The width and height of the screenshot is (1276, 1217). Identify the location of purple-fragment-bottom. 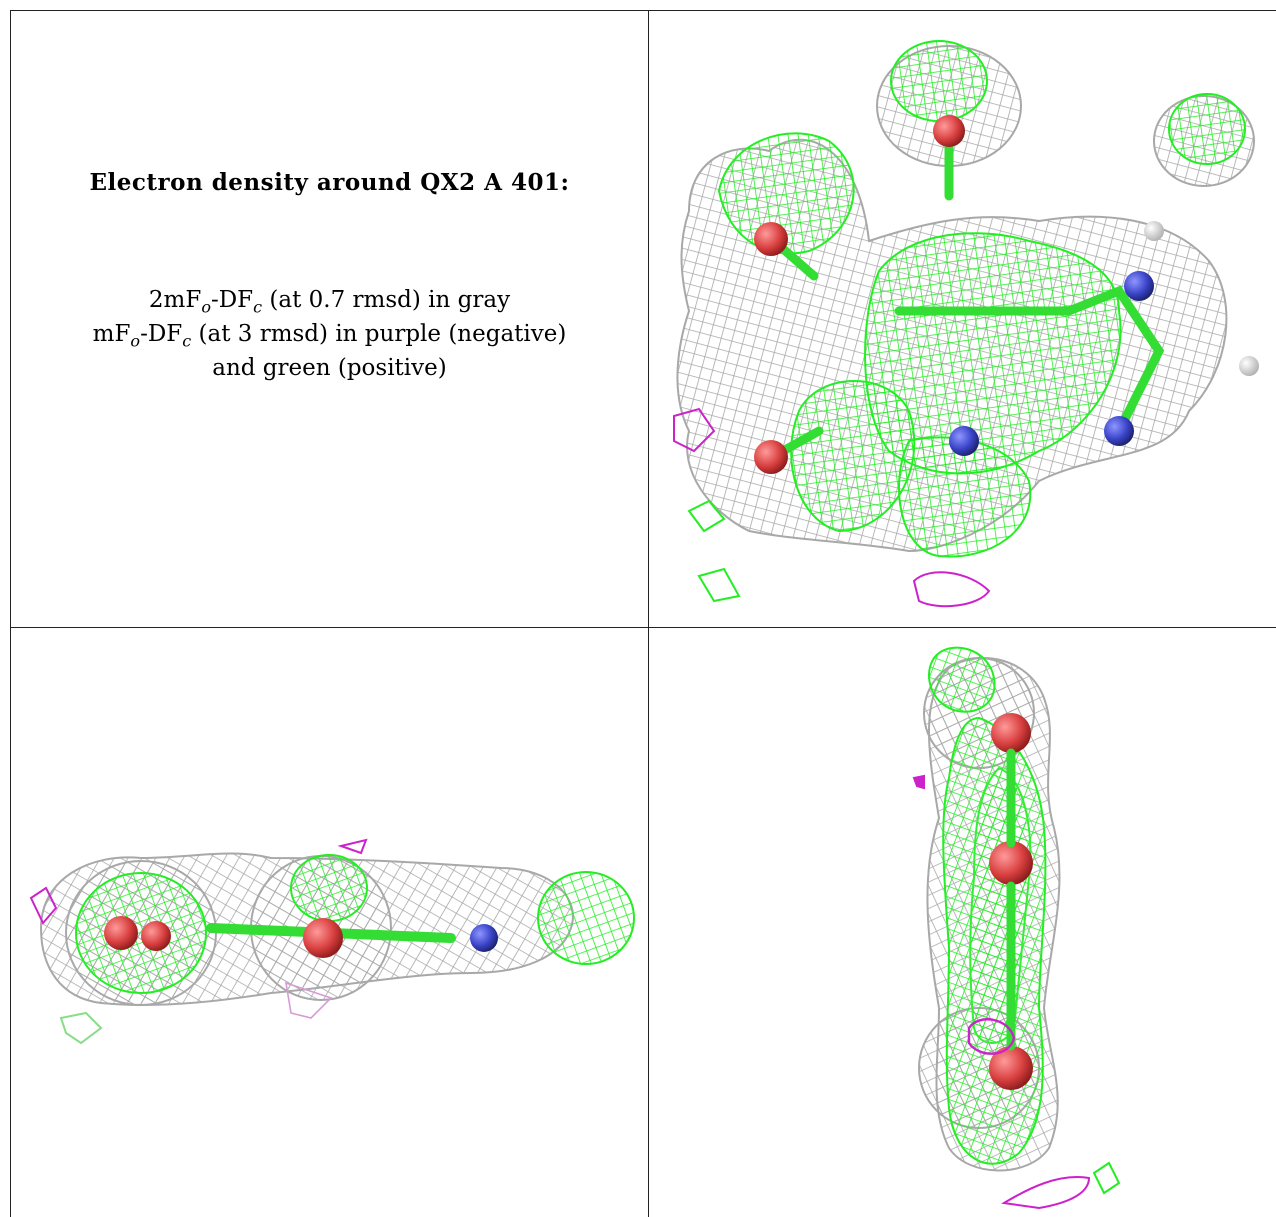
(951, 589).